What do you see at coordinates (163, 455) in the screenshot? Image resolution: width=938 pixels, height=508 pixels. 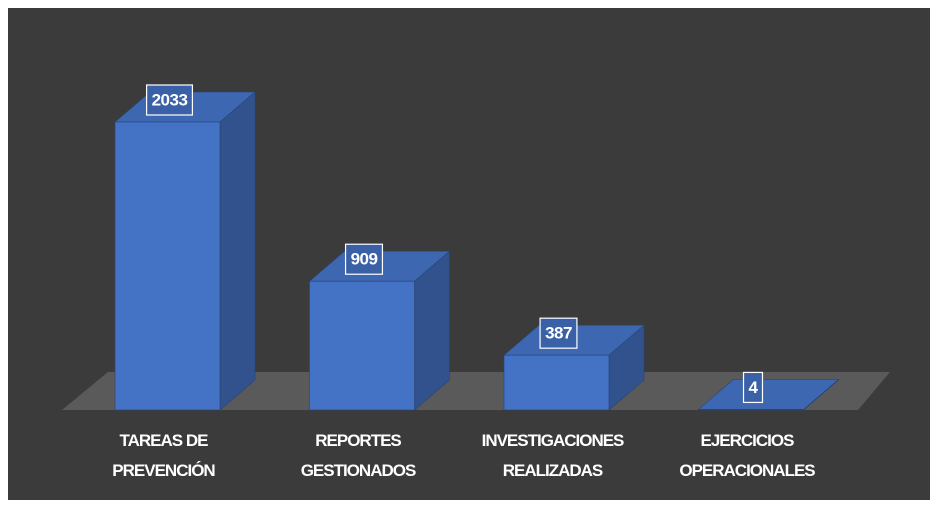 I see `x-tick-label: TAREAS DE PREVENCIÓN` at bounding box center [163, 455].